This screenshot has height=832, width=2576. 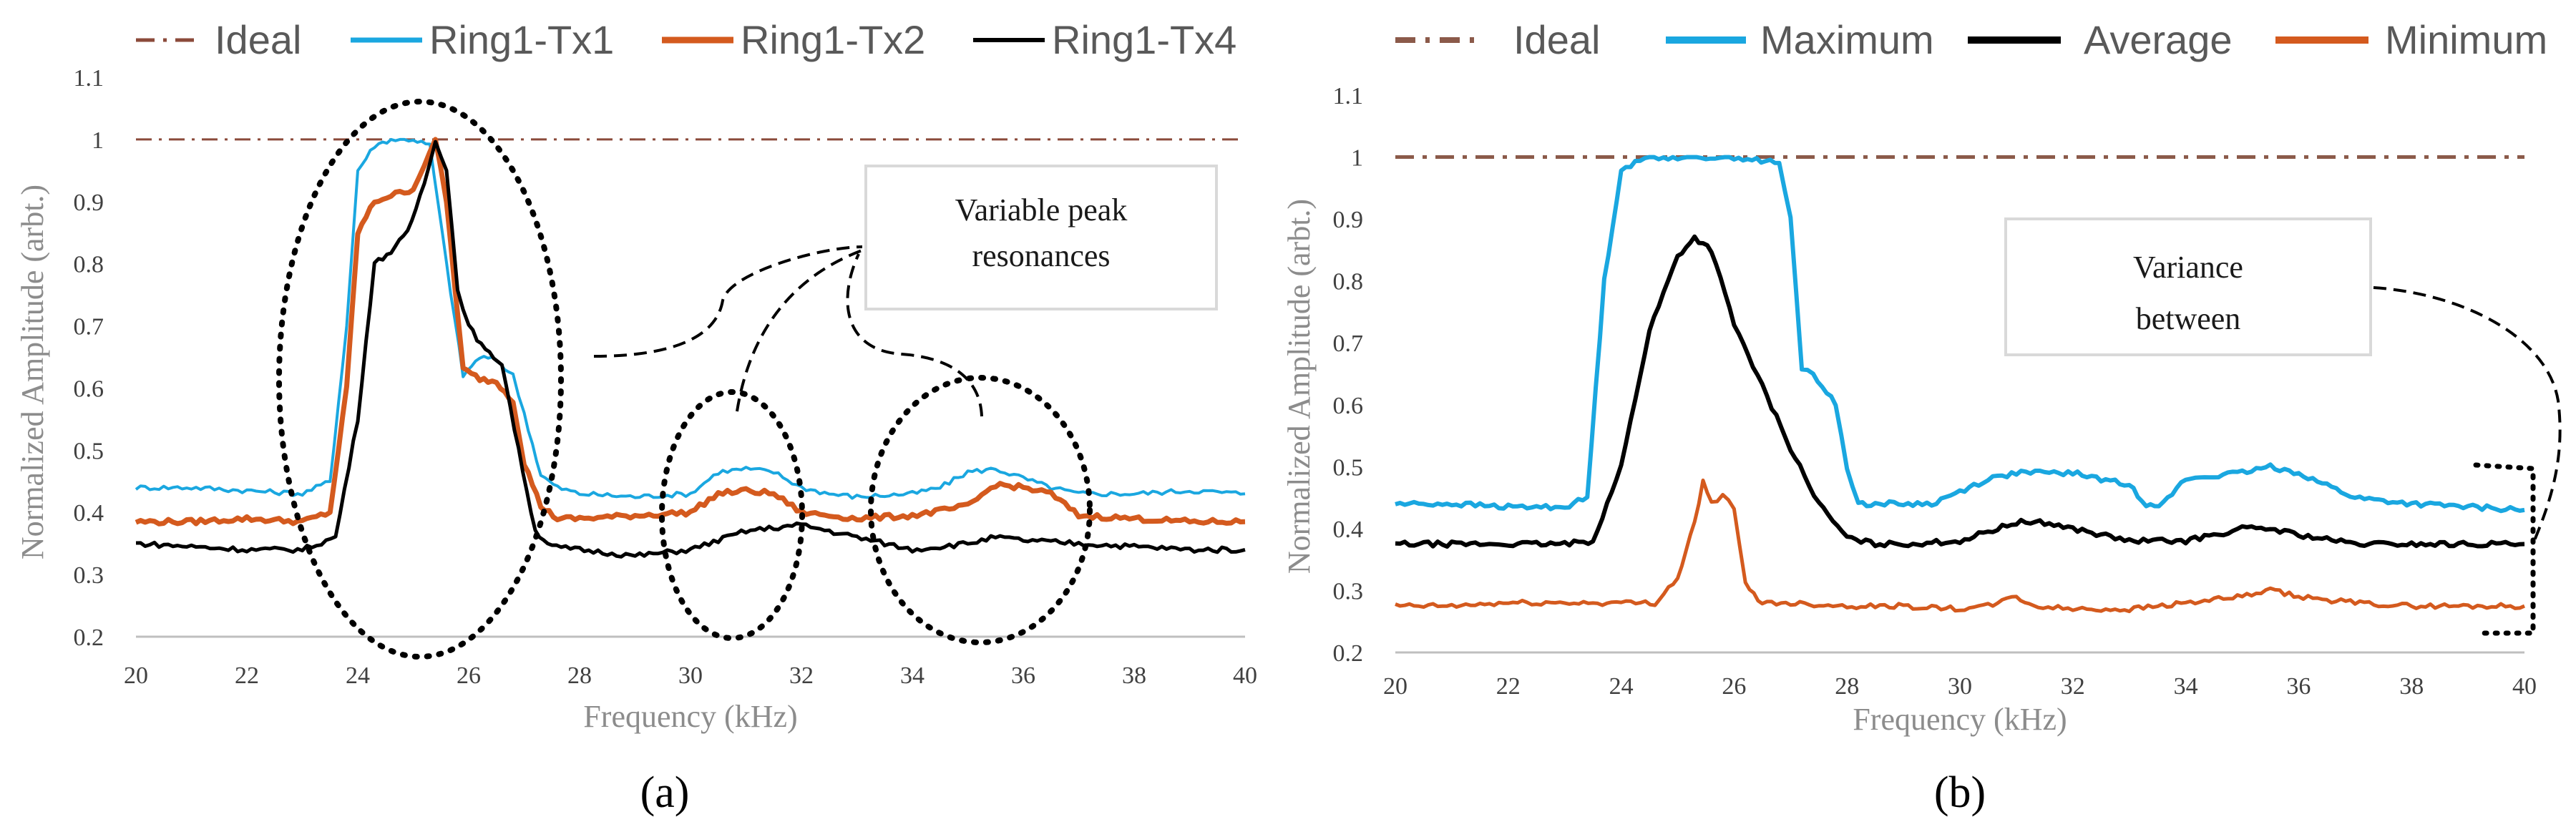 I want to click on legend-b-max-label: Maximum, so click(x=1847, y=40).